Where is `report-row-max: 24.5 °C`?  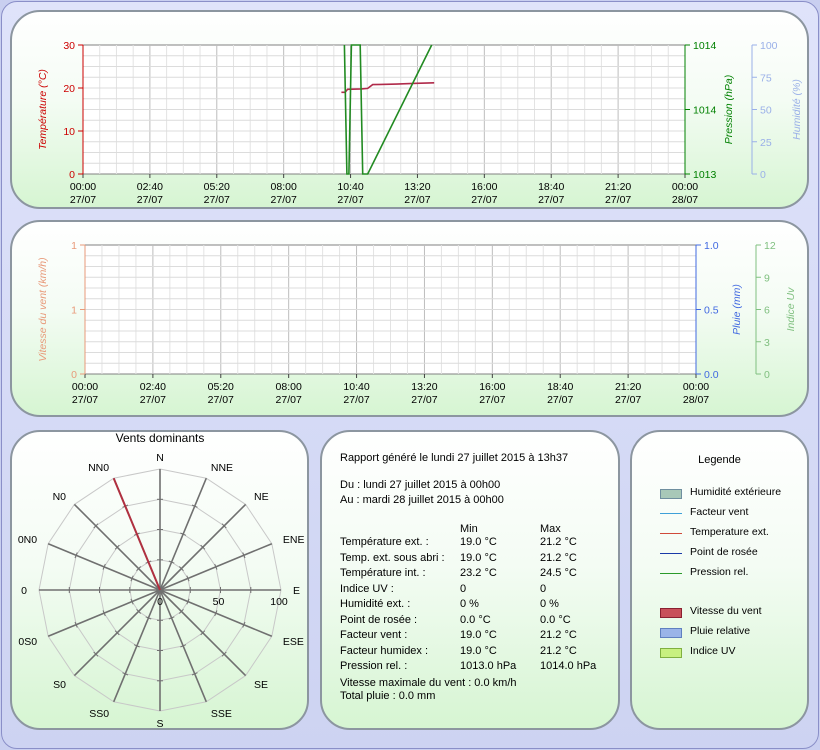 report-row-max: 24.5 °C is located at coordinates (558, 573).